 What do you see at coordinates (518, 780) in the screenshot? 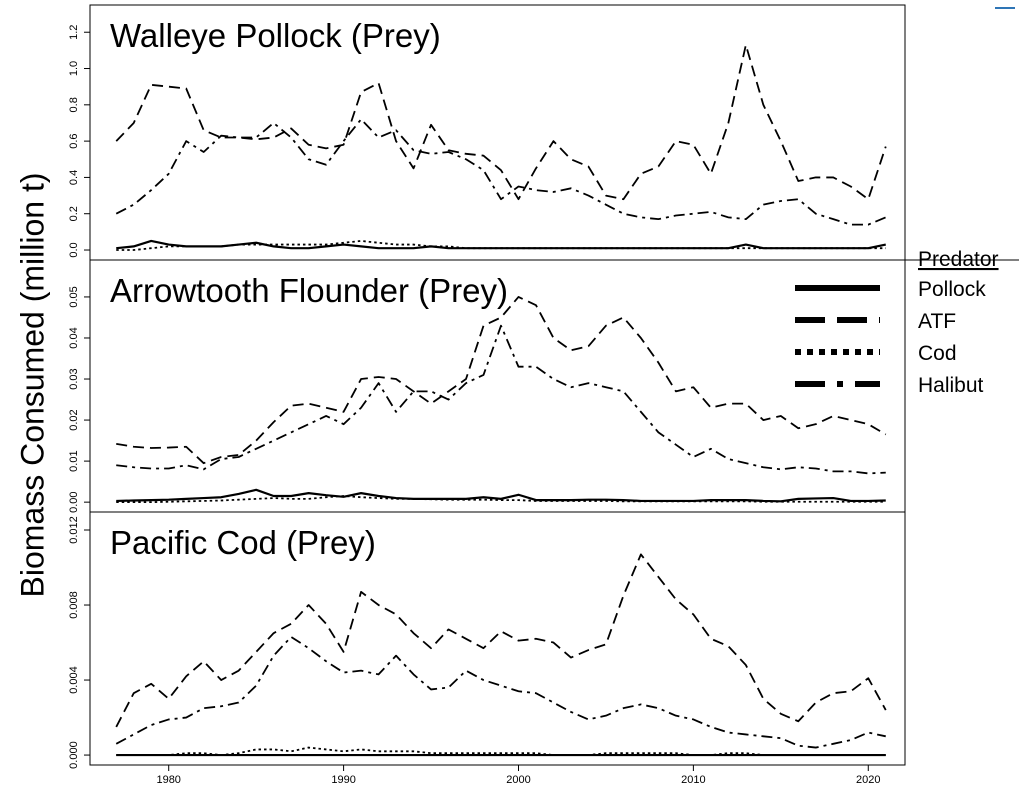
I see `x-tick-label: 2000` at bounding box center [518, 780].